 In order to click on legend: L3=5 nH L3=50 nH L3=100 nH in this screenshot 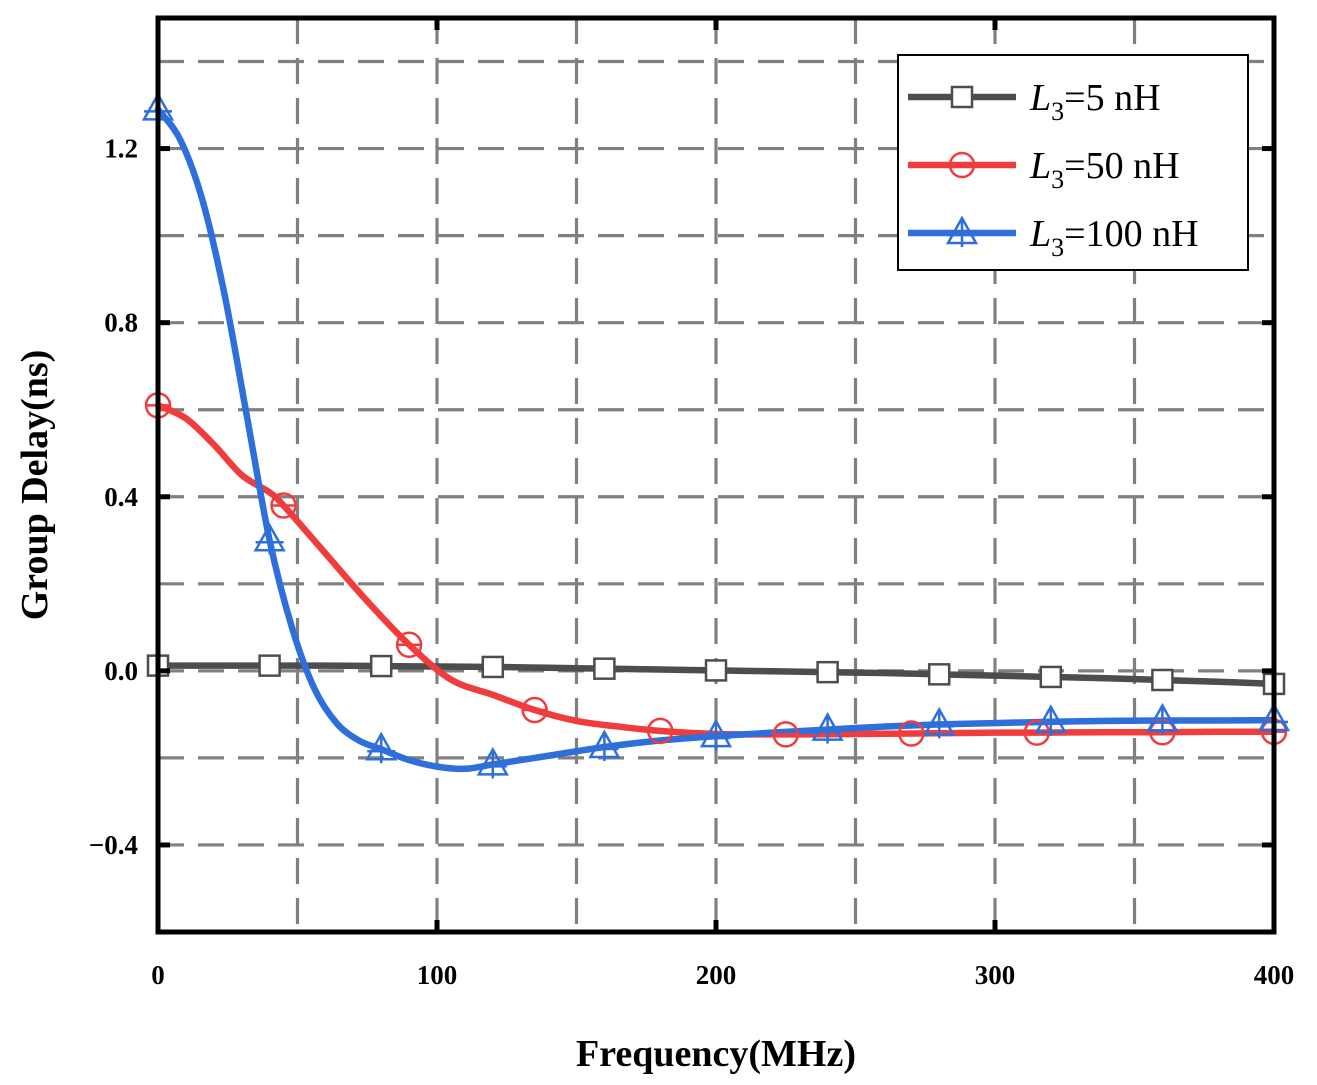, I will do `click(1073, 162)`.